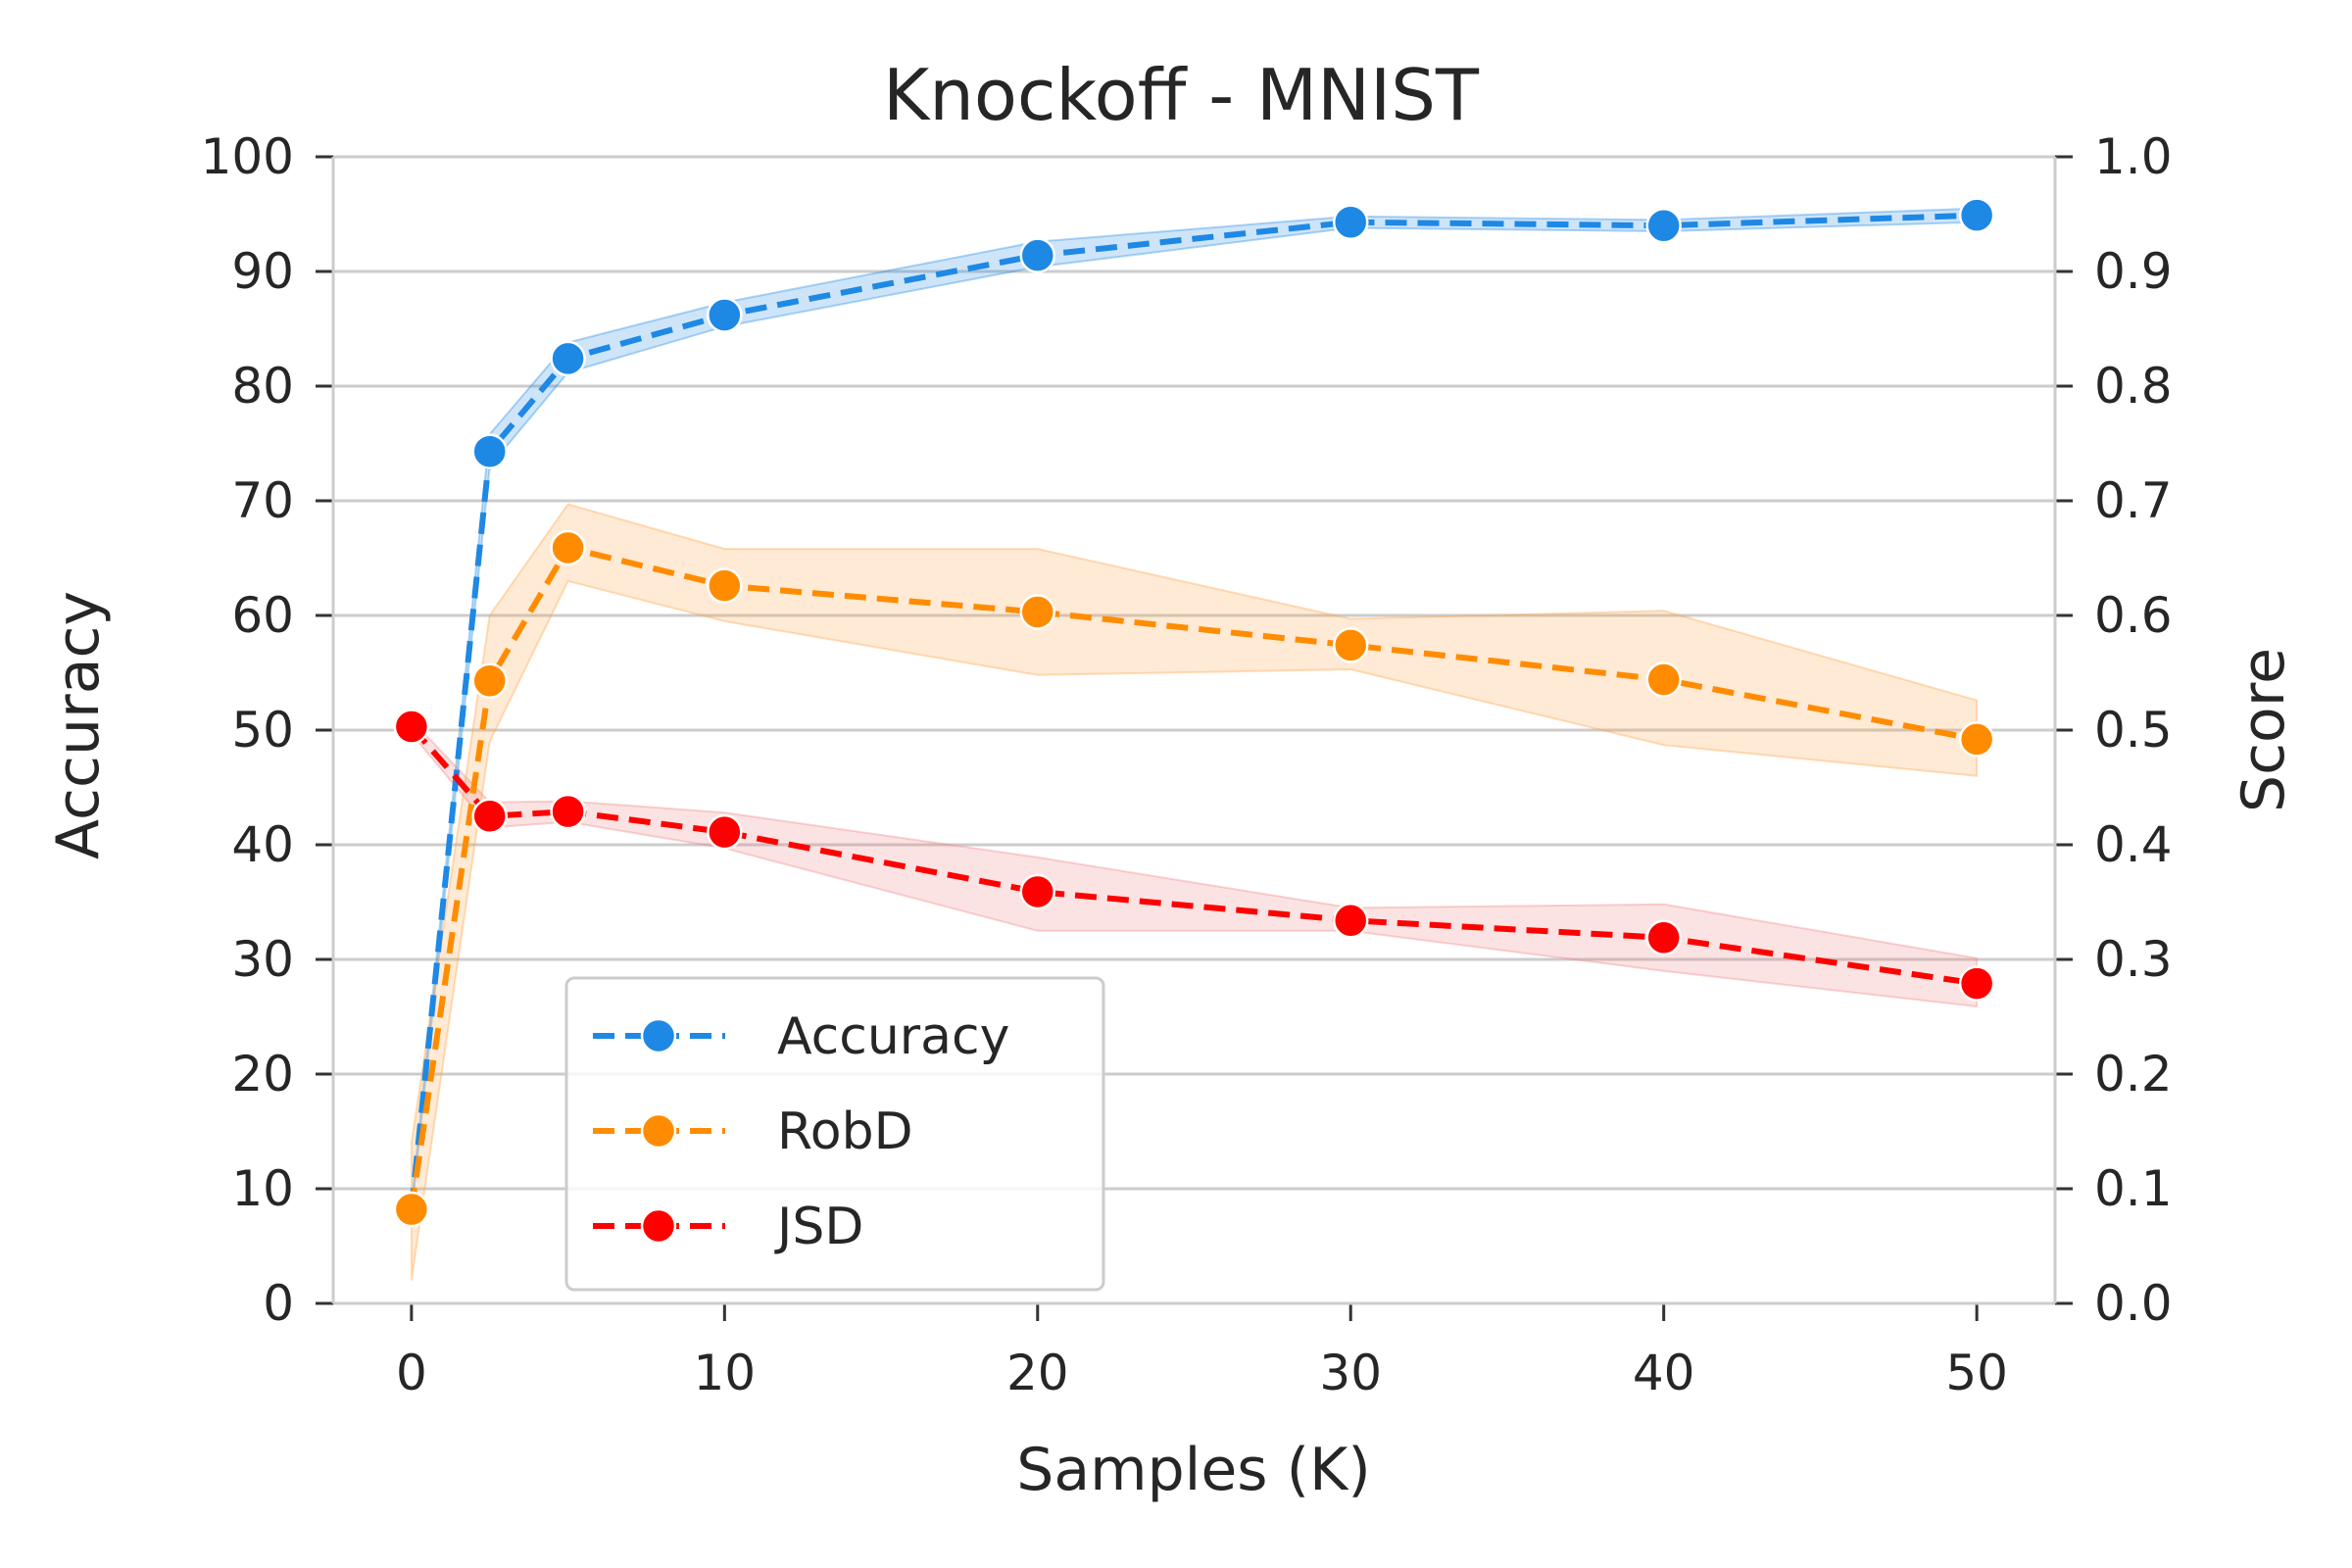  I want to click on y2-tick-label-0.5: 0.5, so click(2133, 730).